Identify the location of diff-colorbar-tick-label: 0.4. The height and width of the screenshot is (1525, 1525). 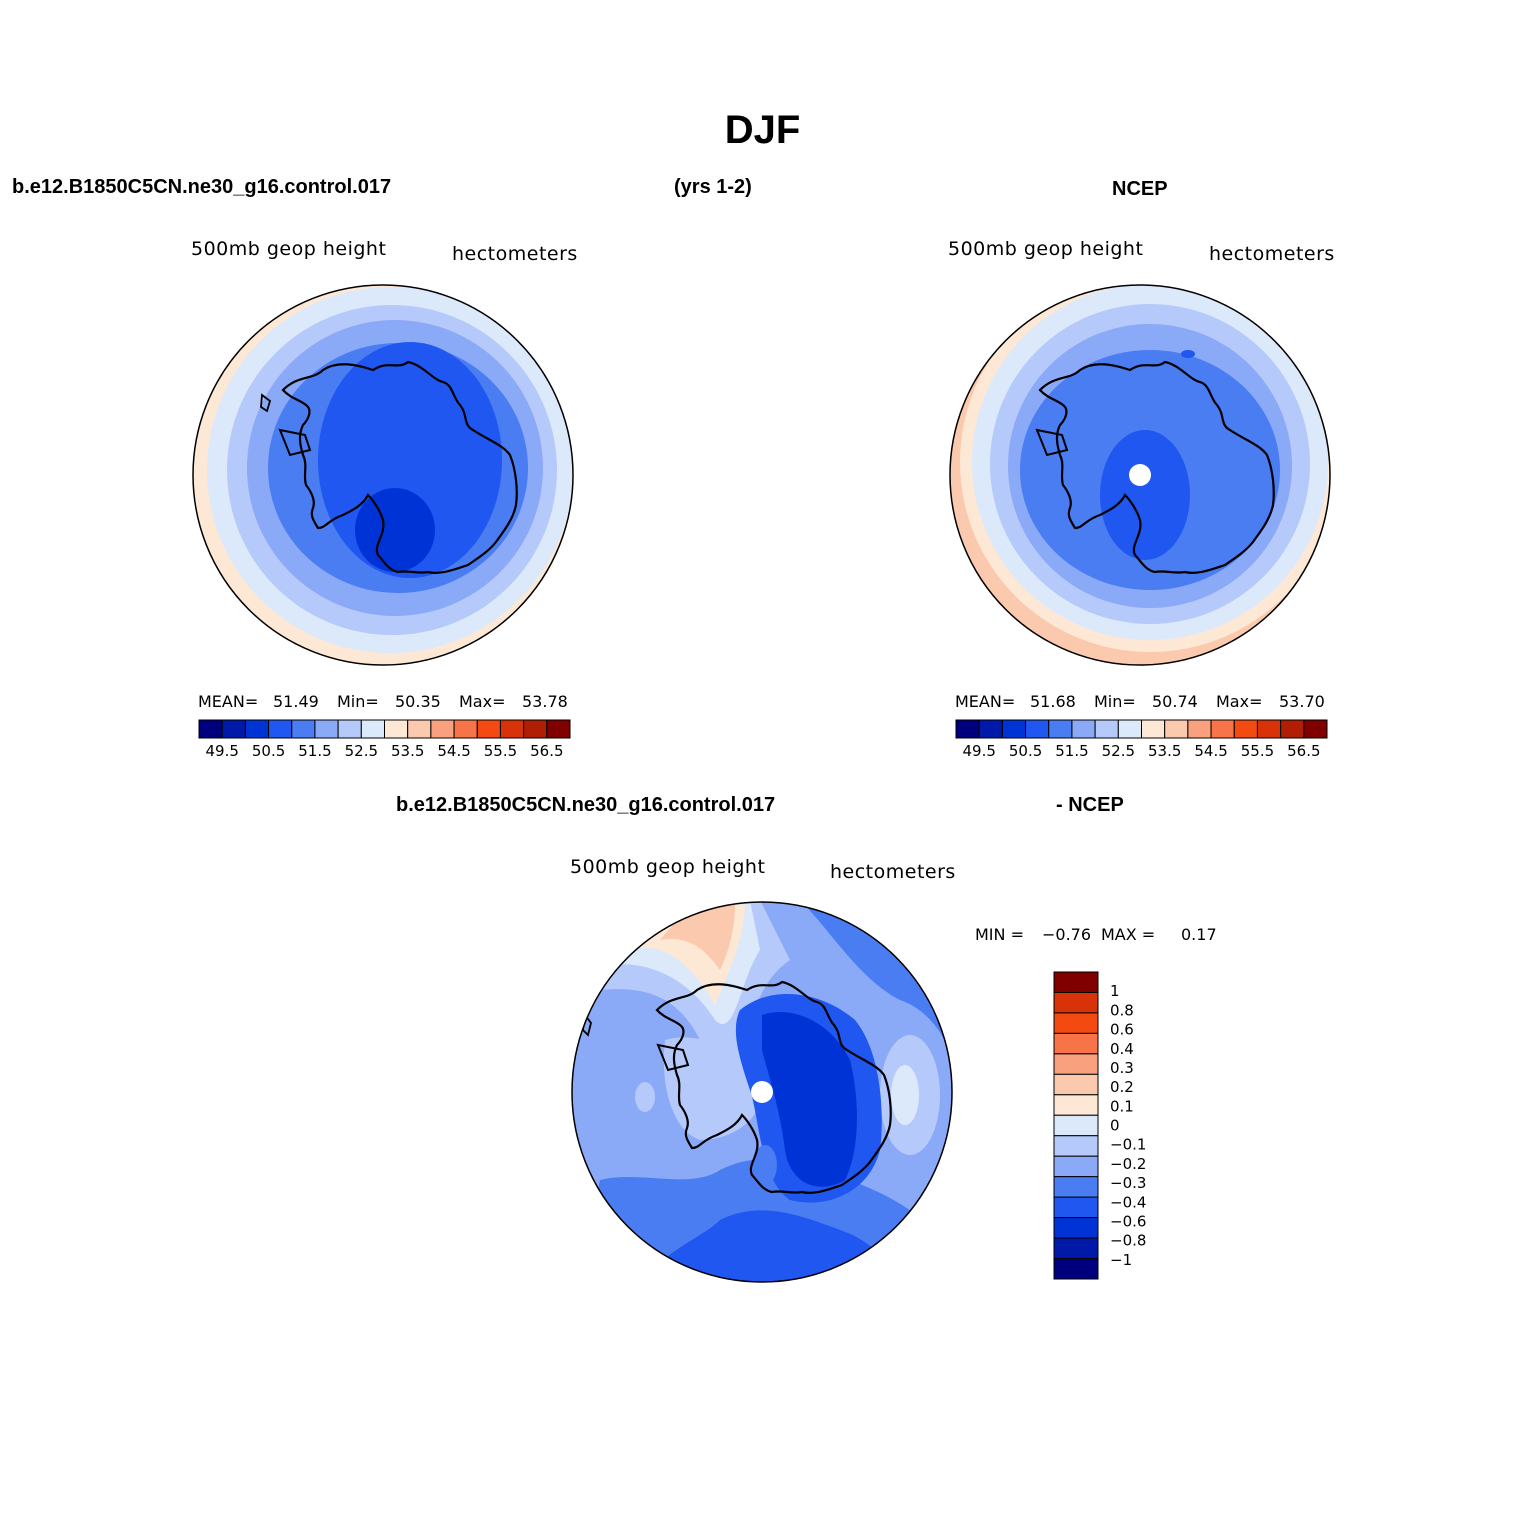
(1122, 1049).